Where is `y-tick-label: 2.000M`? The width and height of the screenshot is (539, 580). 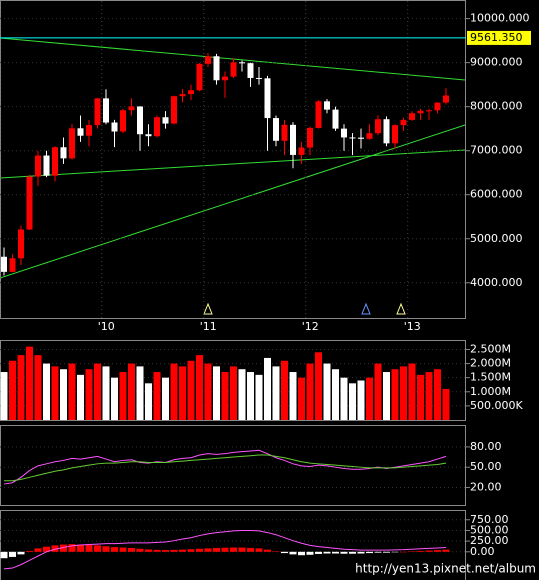 y-tick-label: 2.000M is located at coordinates (490, 363).